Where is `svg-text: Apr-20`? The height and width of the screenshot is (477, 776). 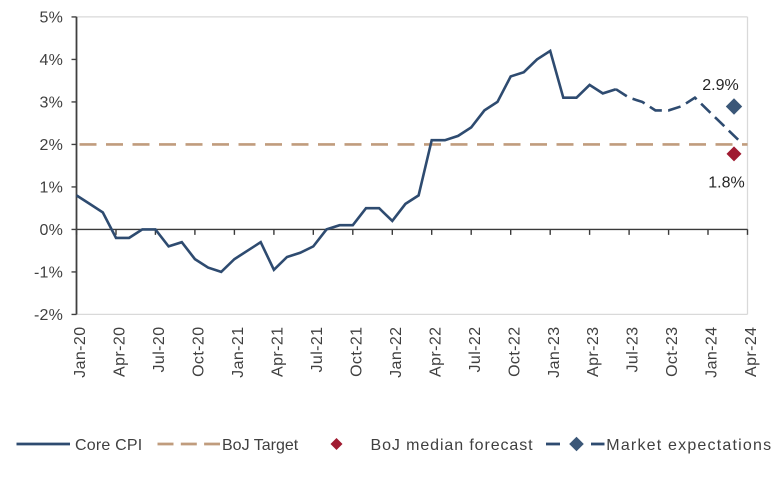 svg-text: Apr-20 is located at coordinates (120, 352).